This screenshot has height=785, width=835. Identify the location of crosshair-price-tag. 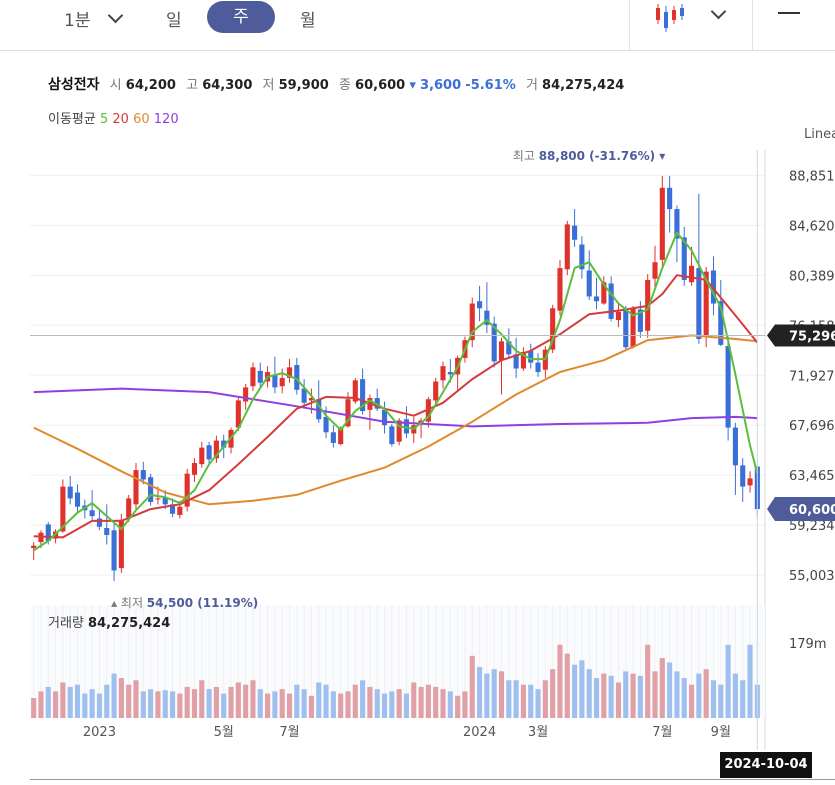
(801, 335).